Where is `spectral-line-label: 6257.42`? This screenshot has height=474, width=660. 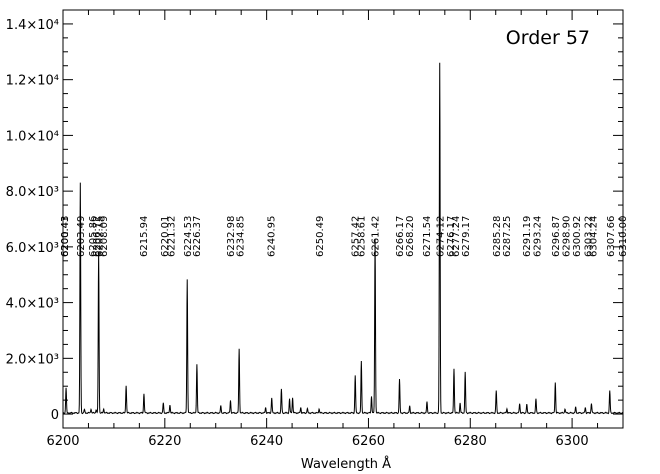 spectral-line-label: 6257.42 is located at coordinates (355, 236).